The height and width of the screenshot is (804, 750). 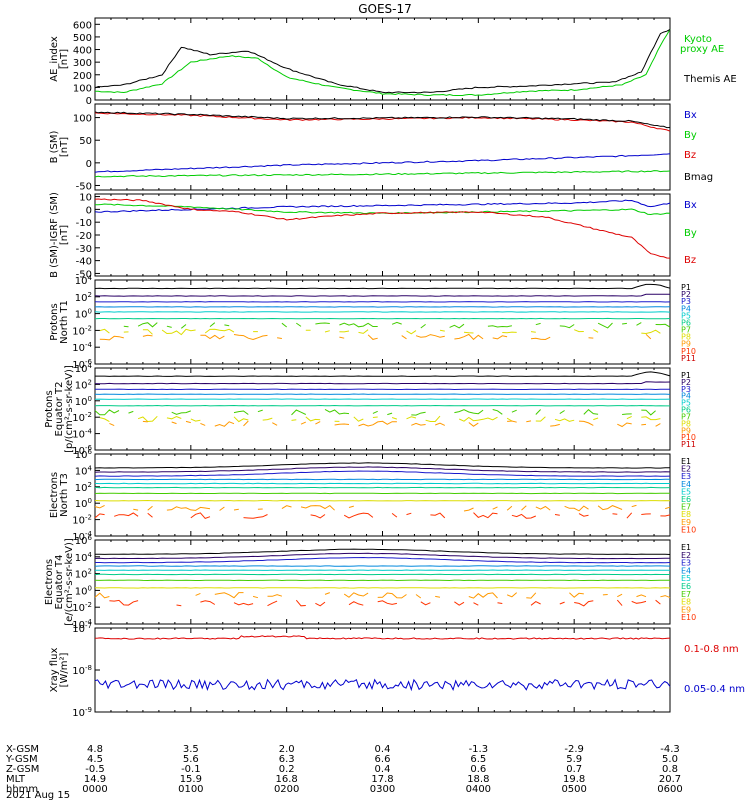 What do you see at coordinates (82, 670) in the screenshot?
I see `y-tick-label: 10⁻⁸` at bounding box center [82, 670].